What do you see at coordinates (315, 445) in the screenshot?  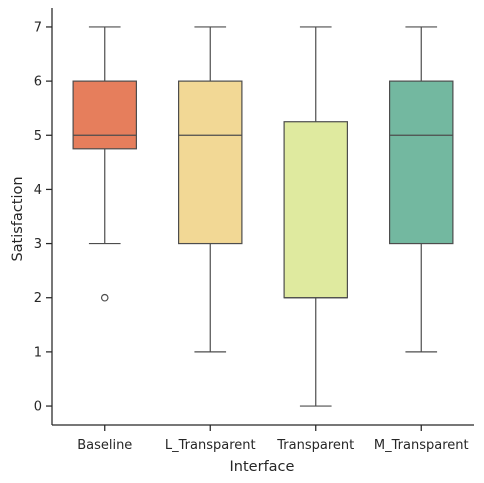 I see `x-tick-label: Transparent` at bounding box center [315, 445].